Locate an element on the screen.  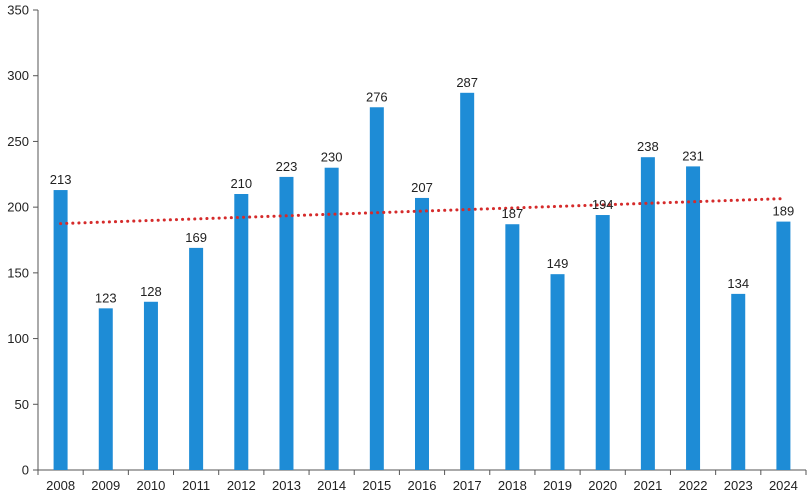
y-tick-label: 300 is located at coordinates (18, 75).